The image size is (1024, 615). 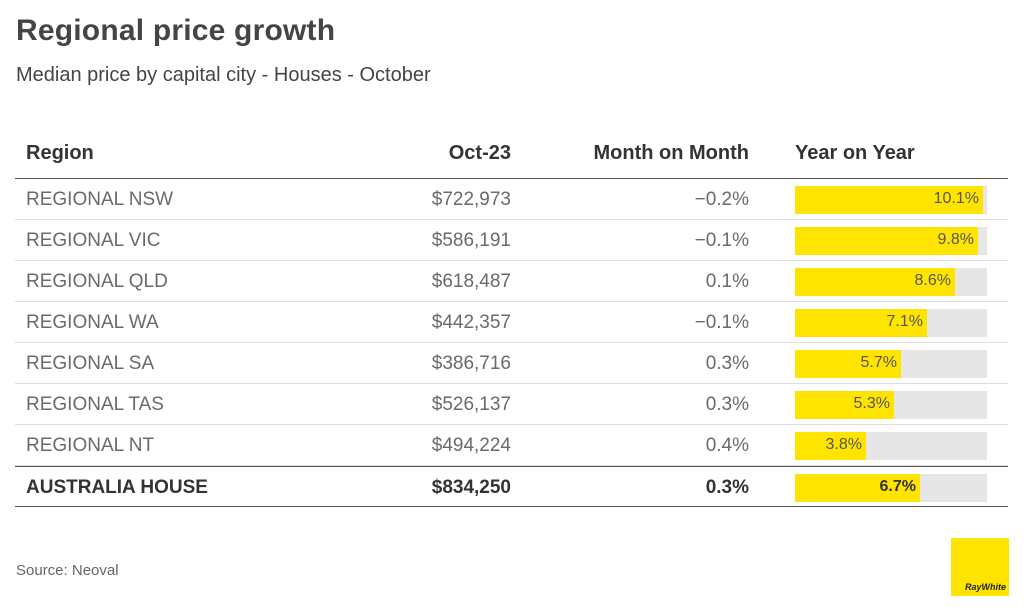 What do you see at coordinates (471, 322) in the screenshot?
I see `price-cell: $442,357` at bounding box center [471, 322].